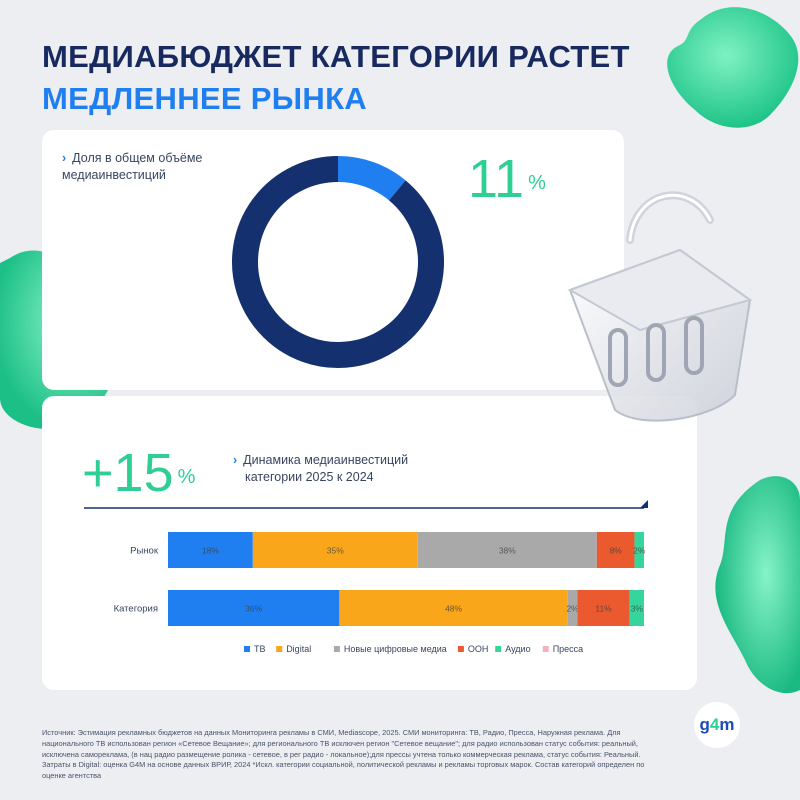  Describe the element at coordinates (260, 649) in the screenshot. I see `legend-label: ТВ` at that location.